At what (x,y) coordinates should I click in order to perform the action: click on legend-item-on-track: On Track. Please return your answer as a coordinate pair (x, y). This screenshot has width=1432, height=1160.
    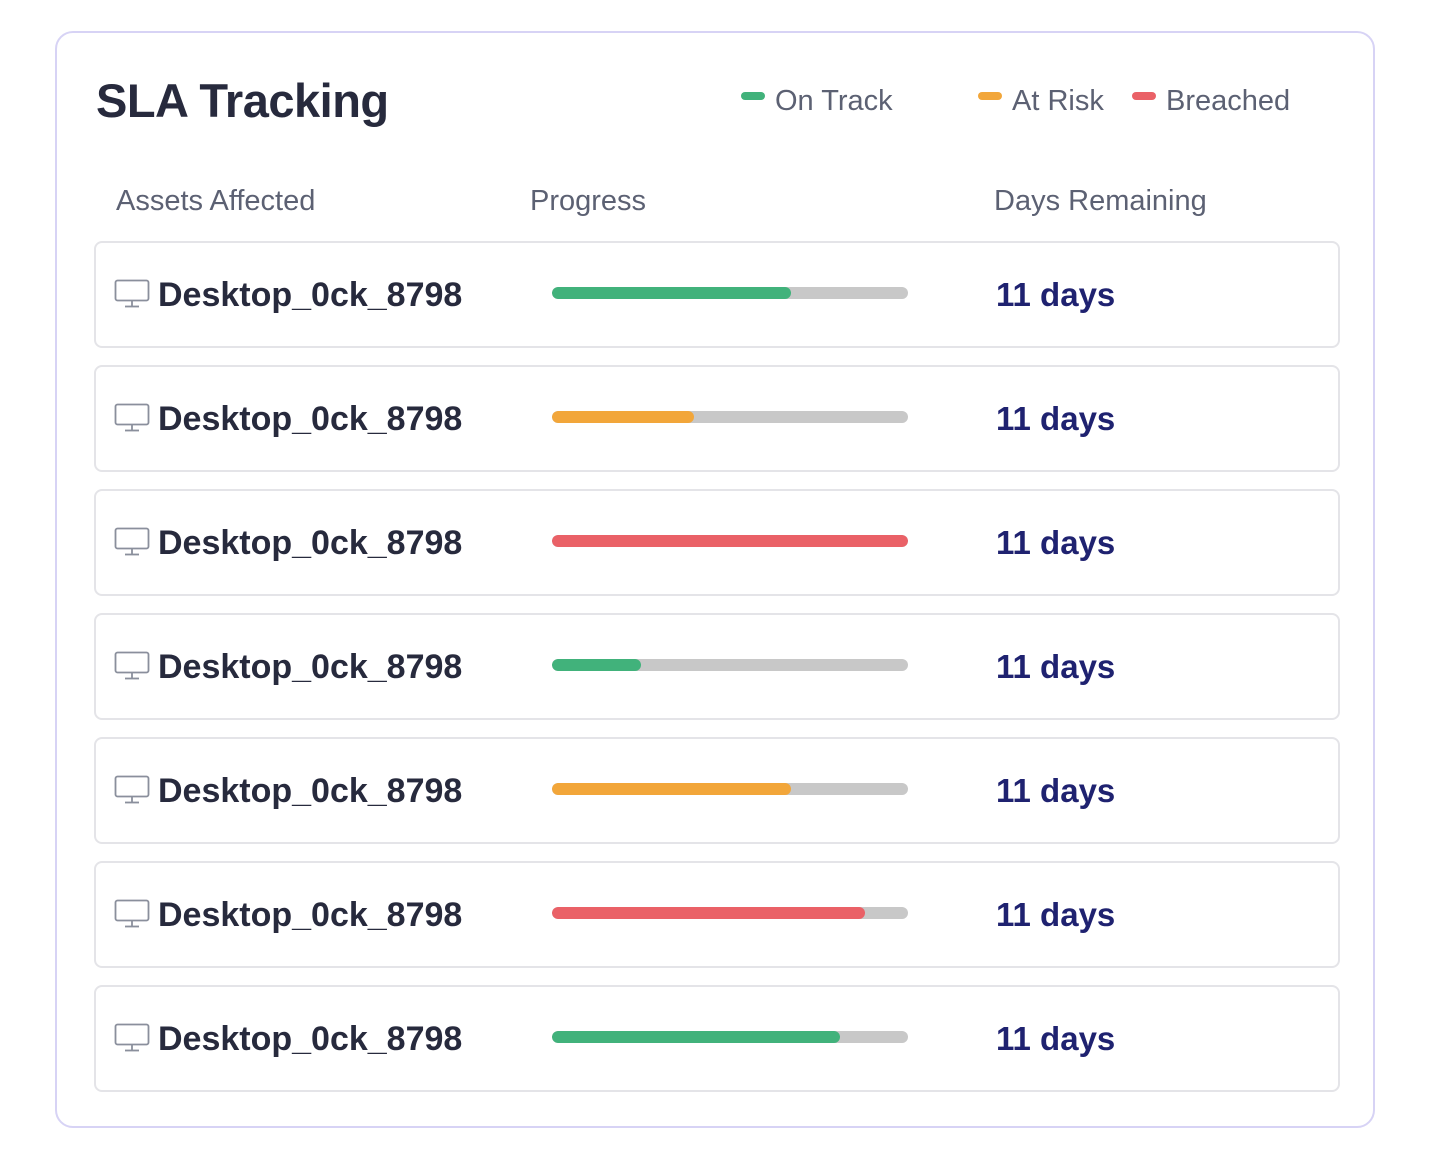
    Looking at the image, I should click on (817, 101).